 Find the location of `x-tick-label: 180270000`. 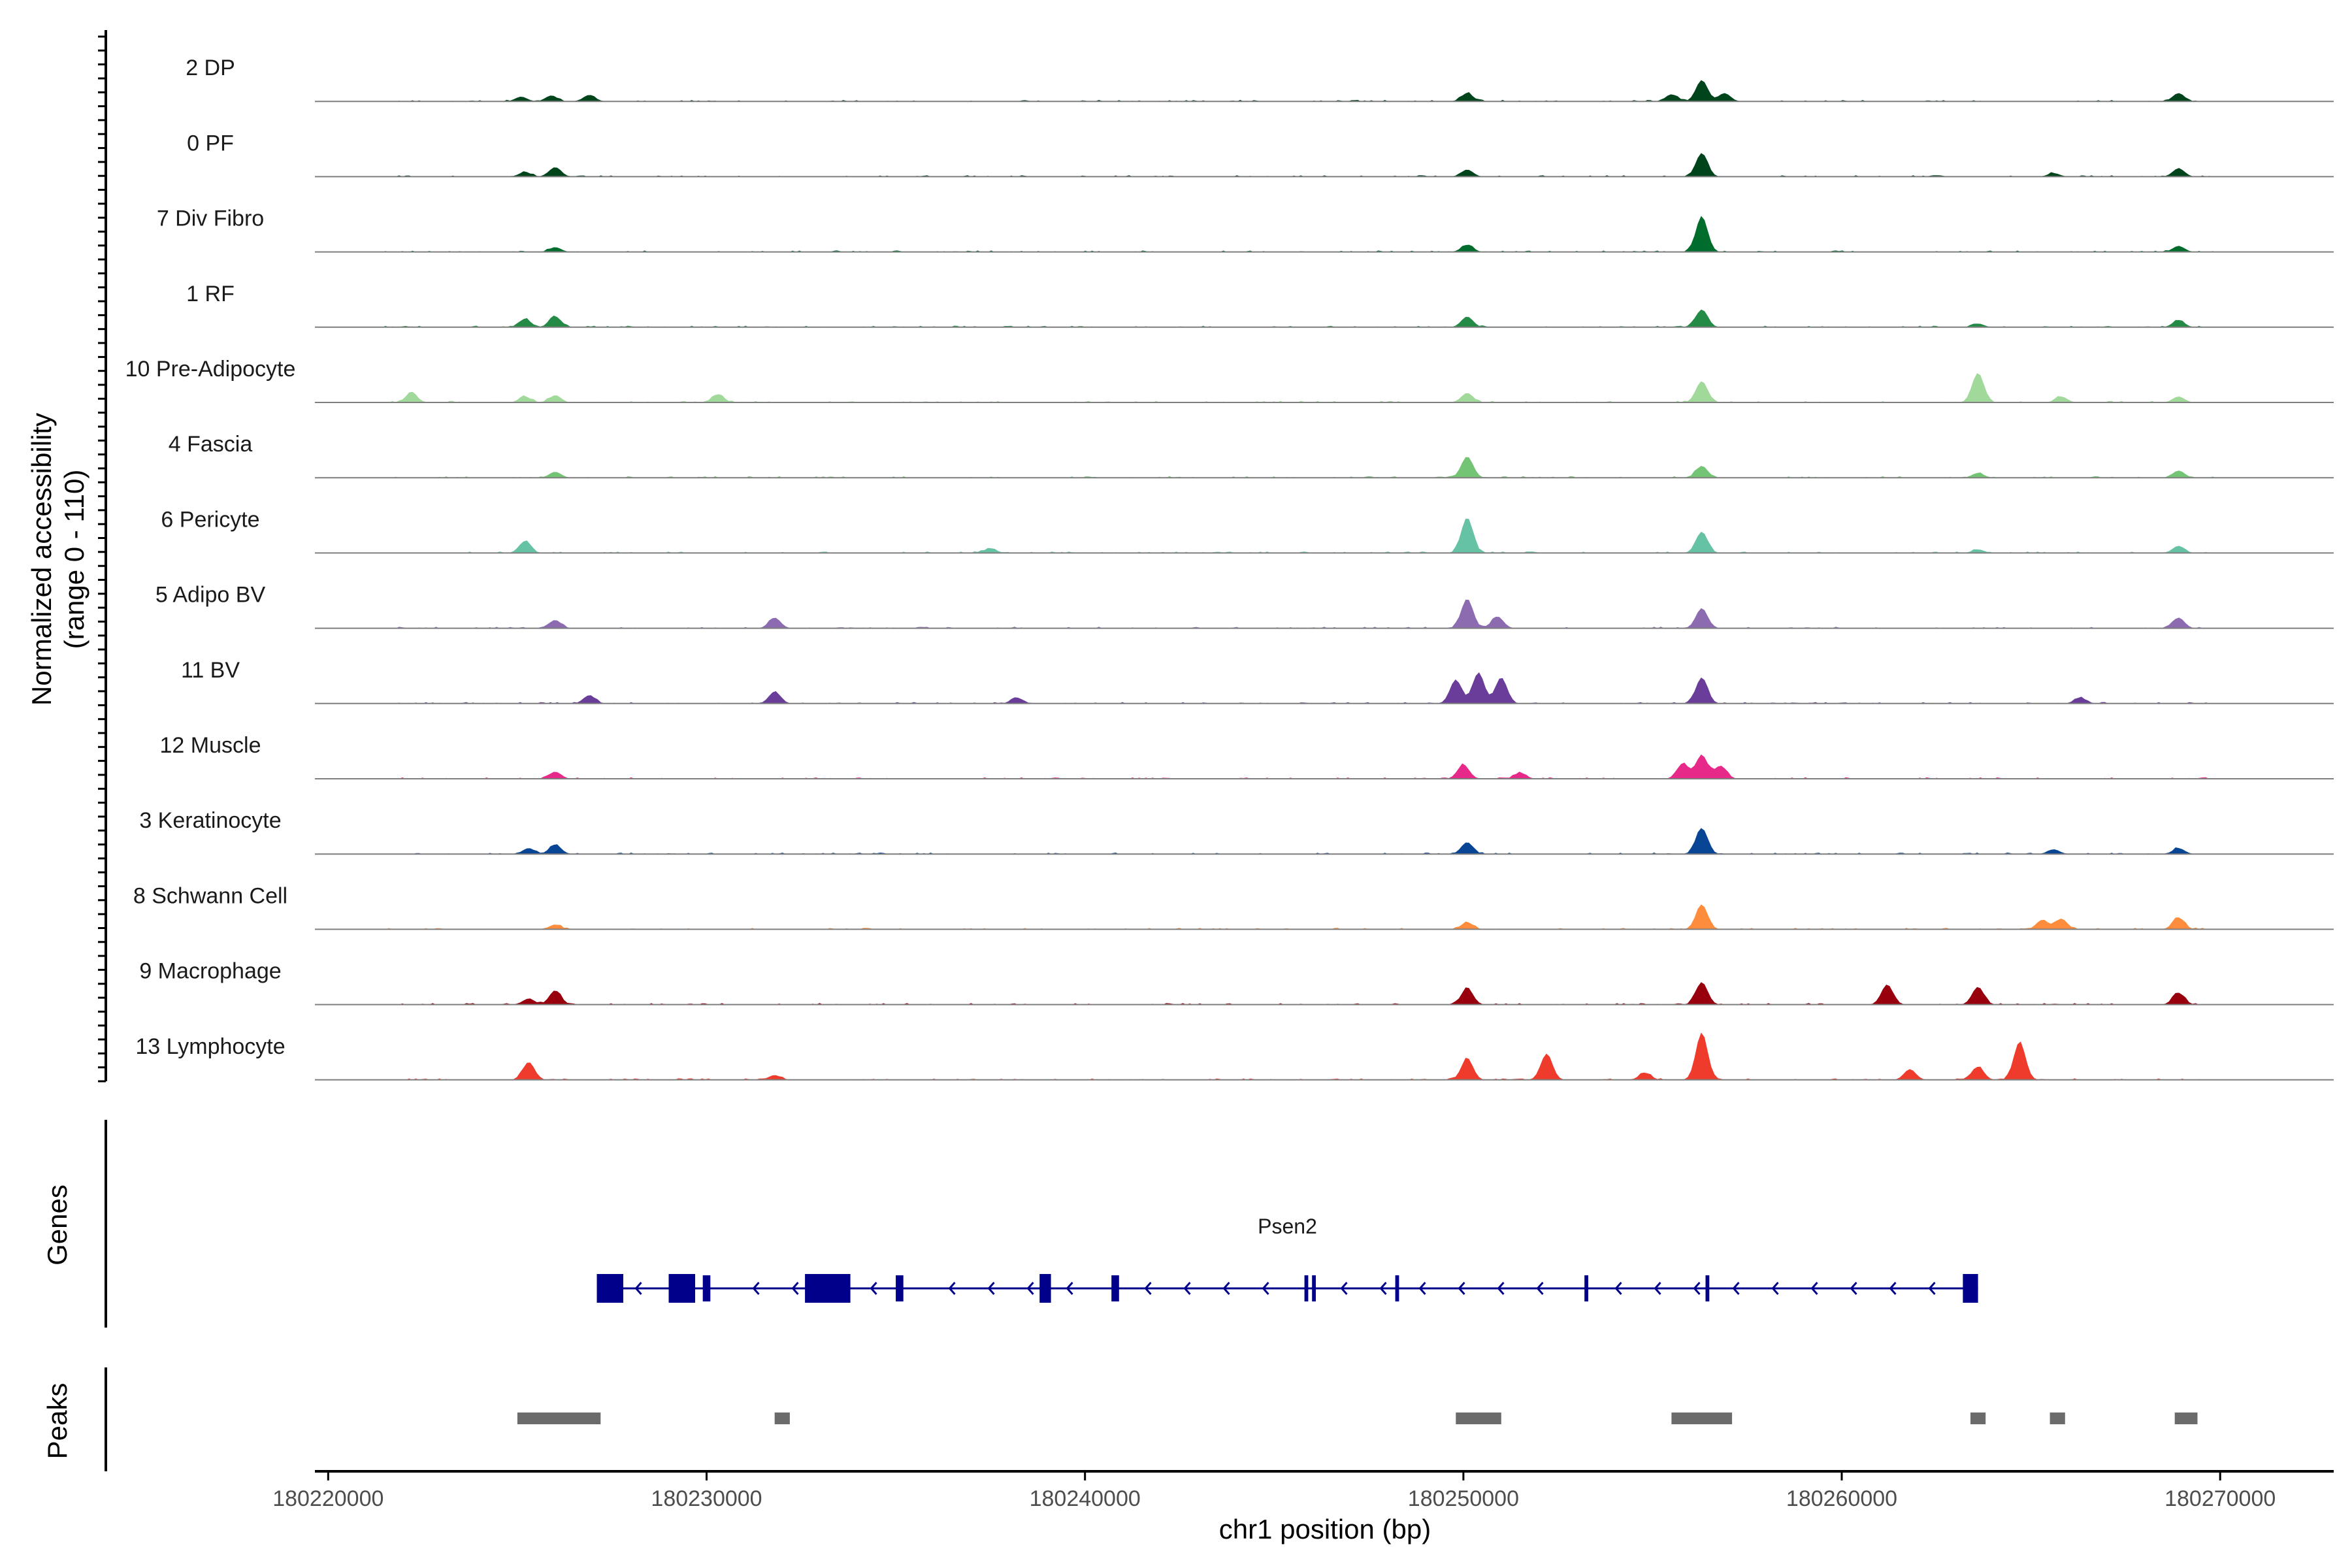

x-tick-label: 180270000 is located at coordinates (2220, 1498).